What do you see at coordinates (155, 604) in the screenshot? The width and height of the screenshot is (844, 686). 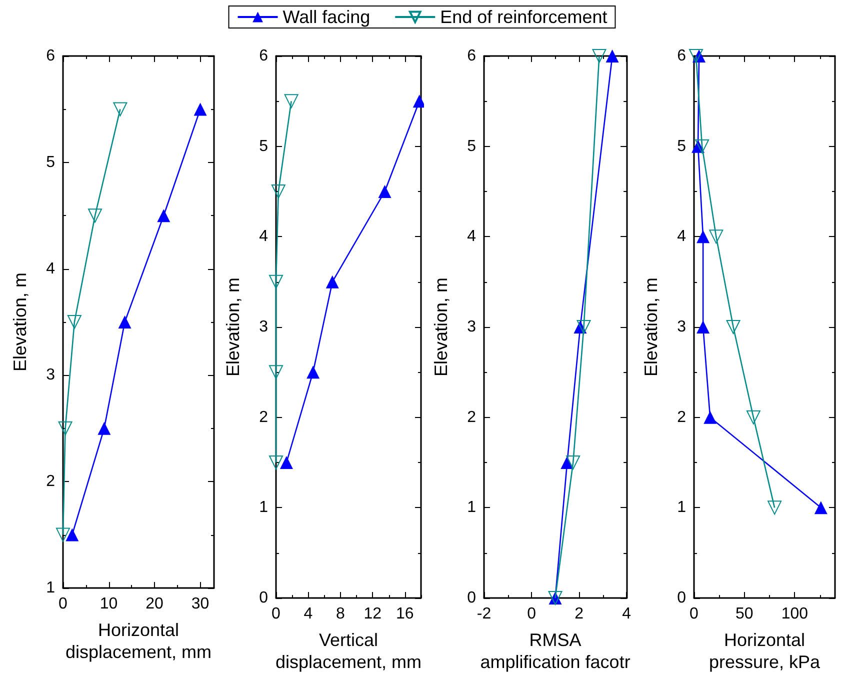 I see `x-tick-label: 20` at bounding box center [155, 604].